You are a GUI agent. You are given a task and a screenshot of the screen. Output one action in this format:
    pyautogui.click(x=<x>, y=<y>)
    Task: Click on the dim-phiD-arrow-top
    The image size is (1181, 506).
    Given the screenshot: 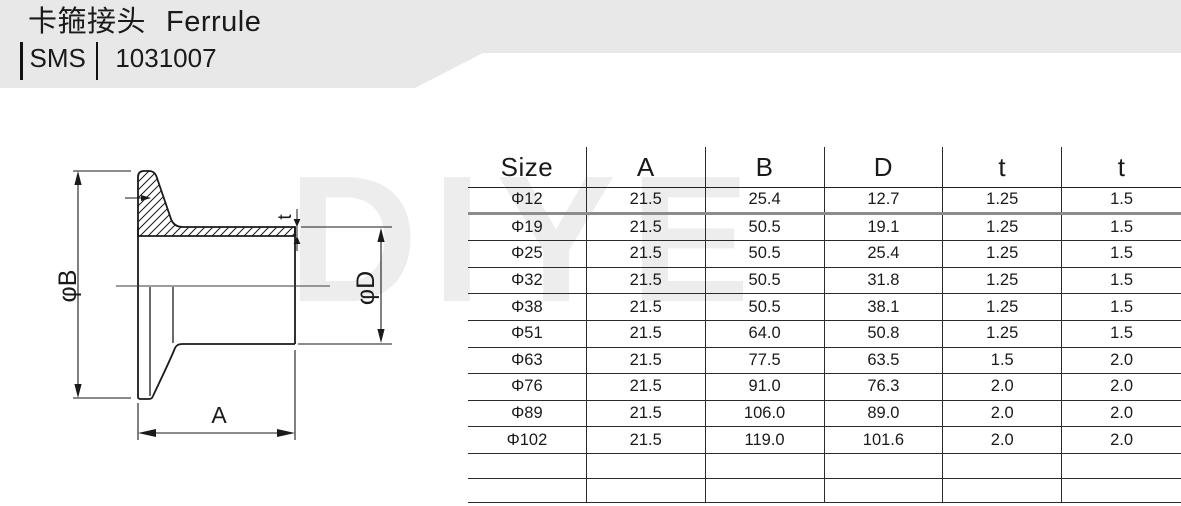 What is the action you would take?
    pyautogui.click(x=381, y=235)
    